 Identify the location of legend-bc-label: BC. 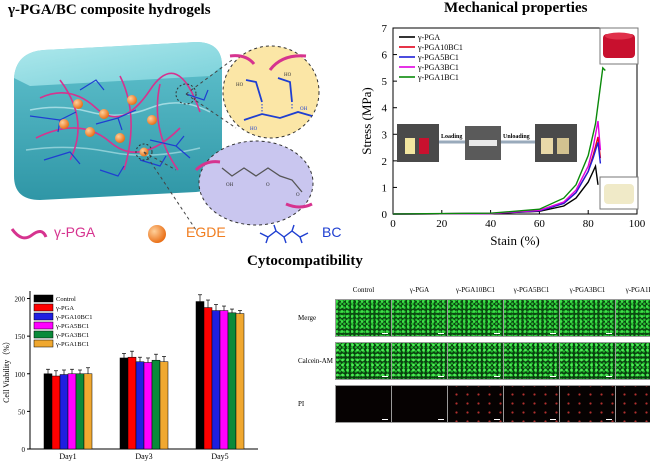
(332, 232).